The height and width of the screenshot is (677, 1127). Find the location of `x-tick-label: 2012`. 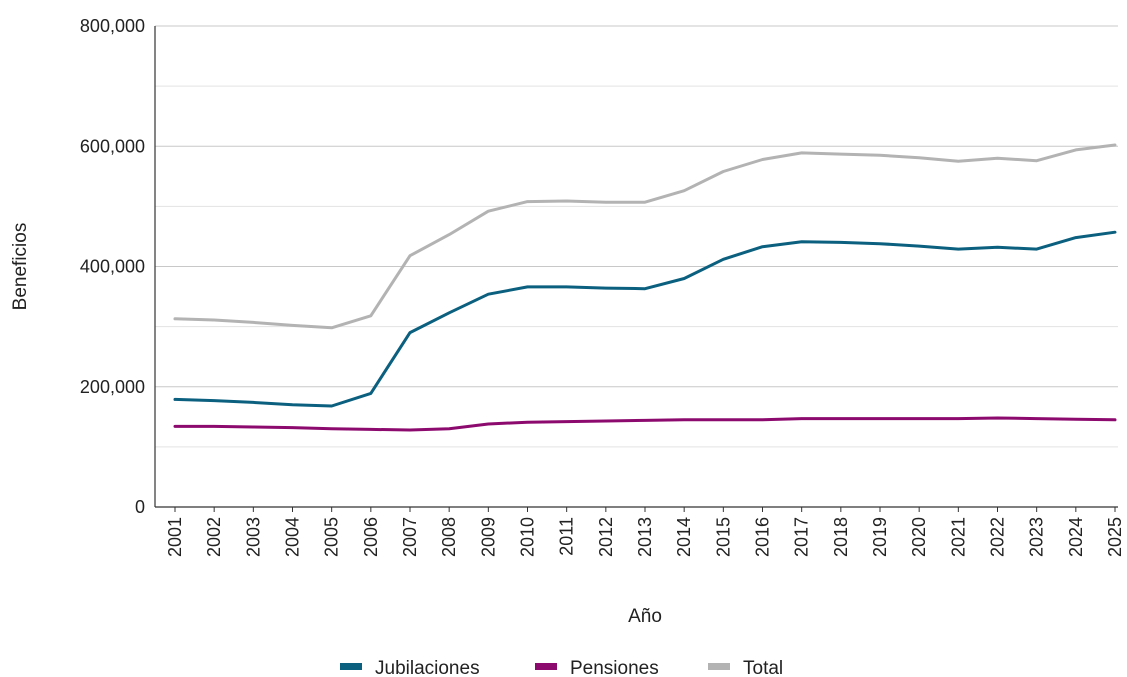

x-tick-label: 2012 is located at coordinates (606, 537).